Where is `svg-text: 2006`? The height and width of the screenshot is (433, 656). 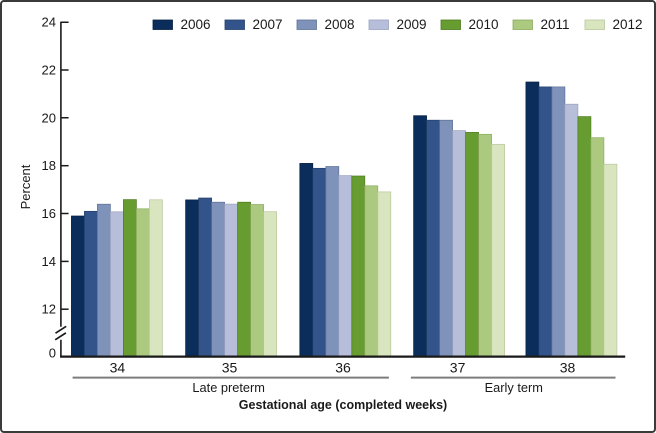 svg-text: 2006 is located at coordinates (196, 24).